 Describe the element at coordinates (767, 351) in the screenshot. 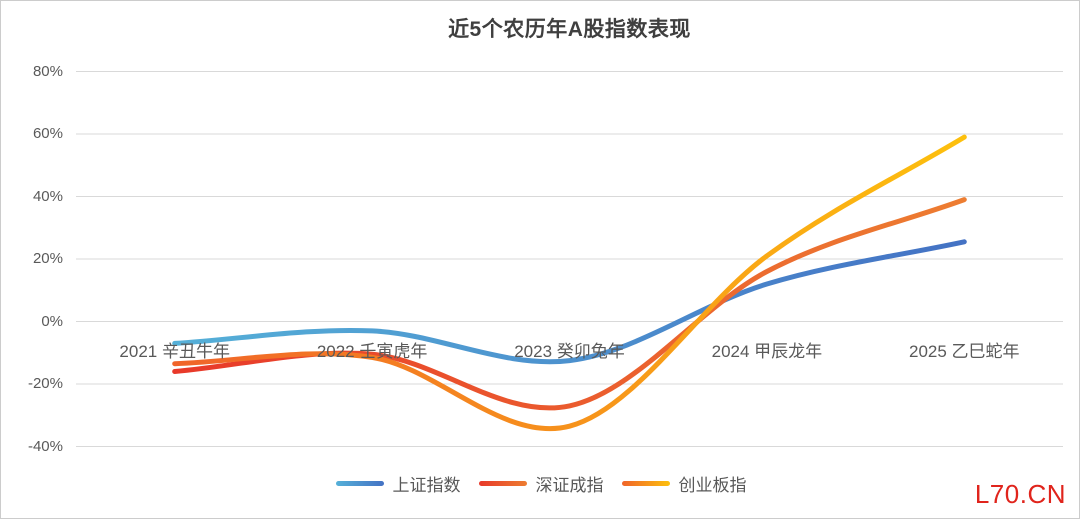

I see `x-axis-category-label: 2024 甲辰龙年` at that location.